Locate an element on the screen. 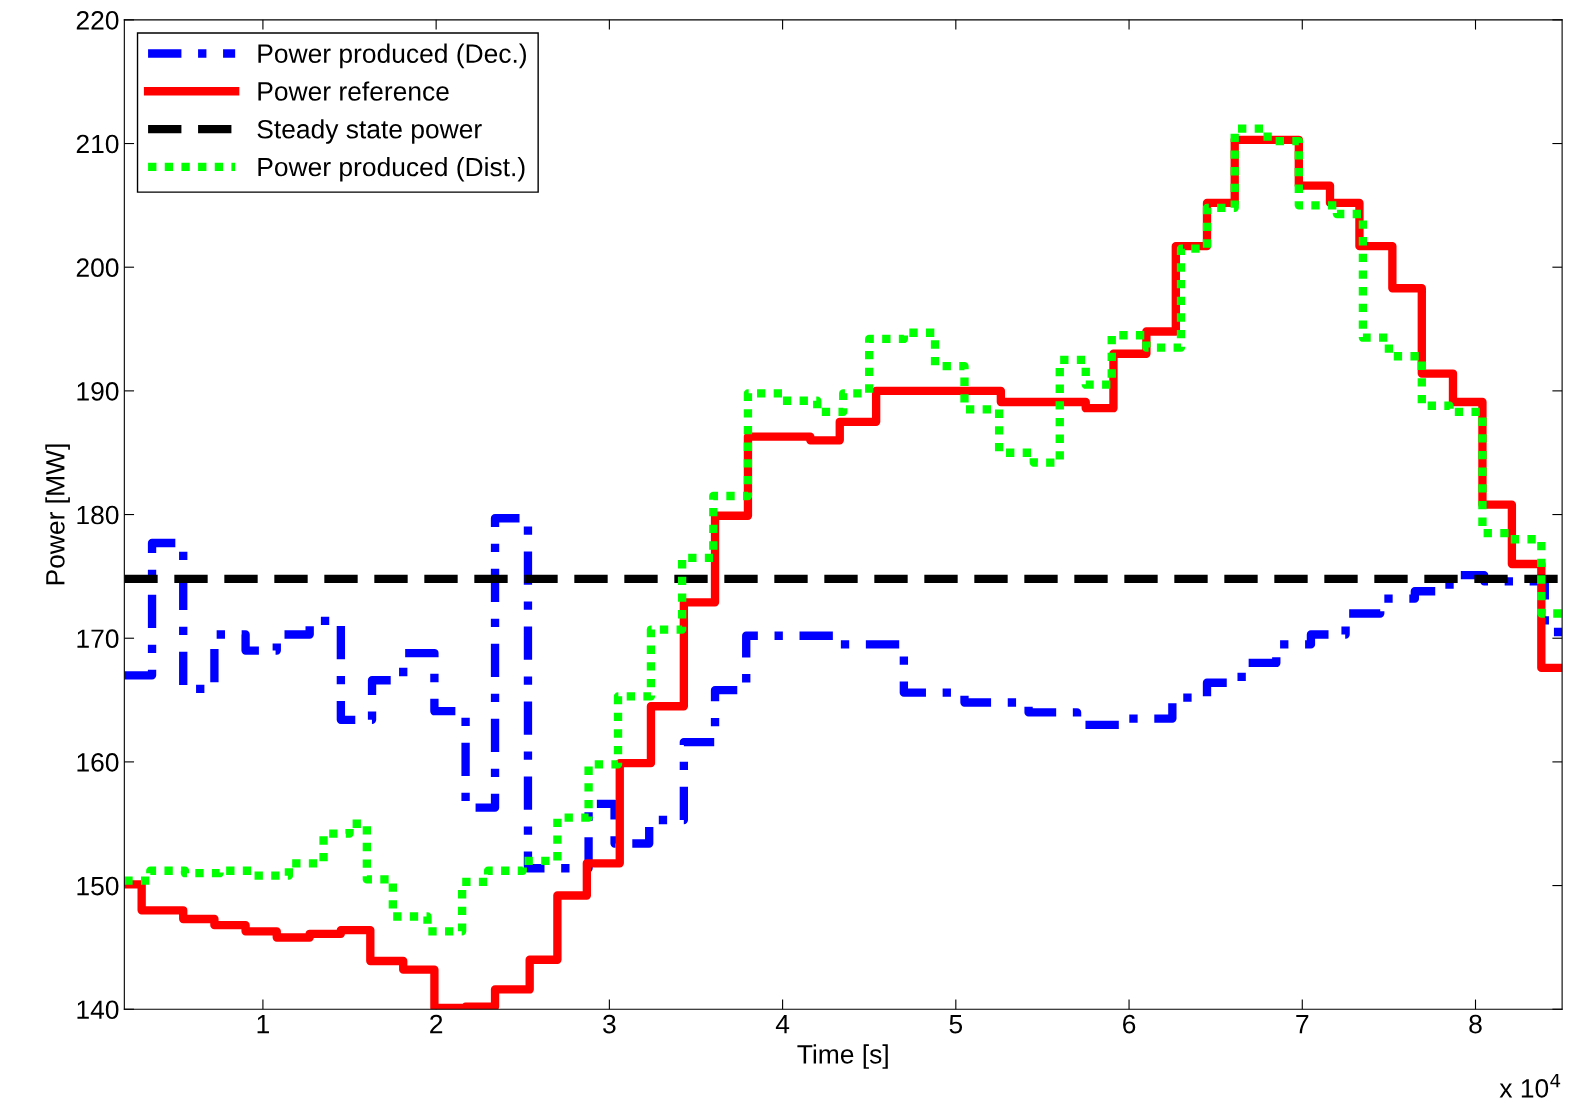  legend-label: Power produced (Dec.) is located at coordinates (392, 56).